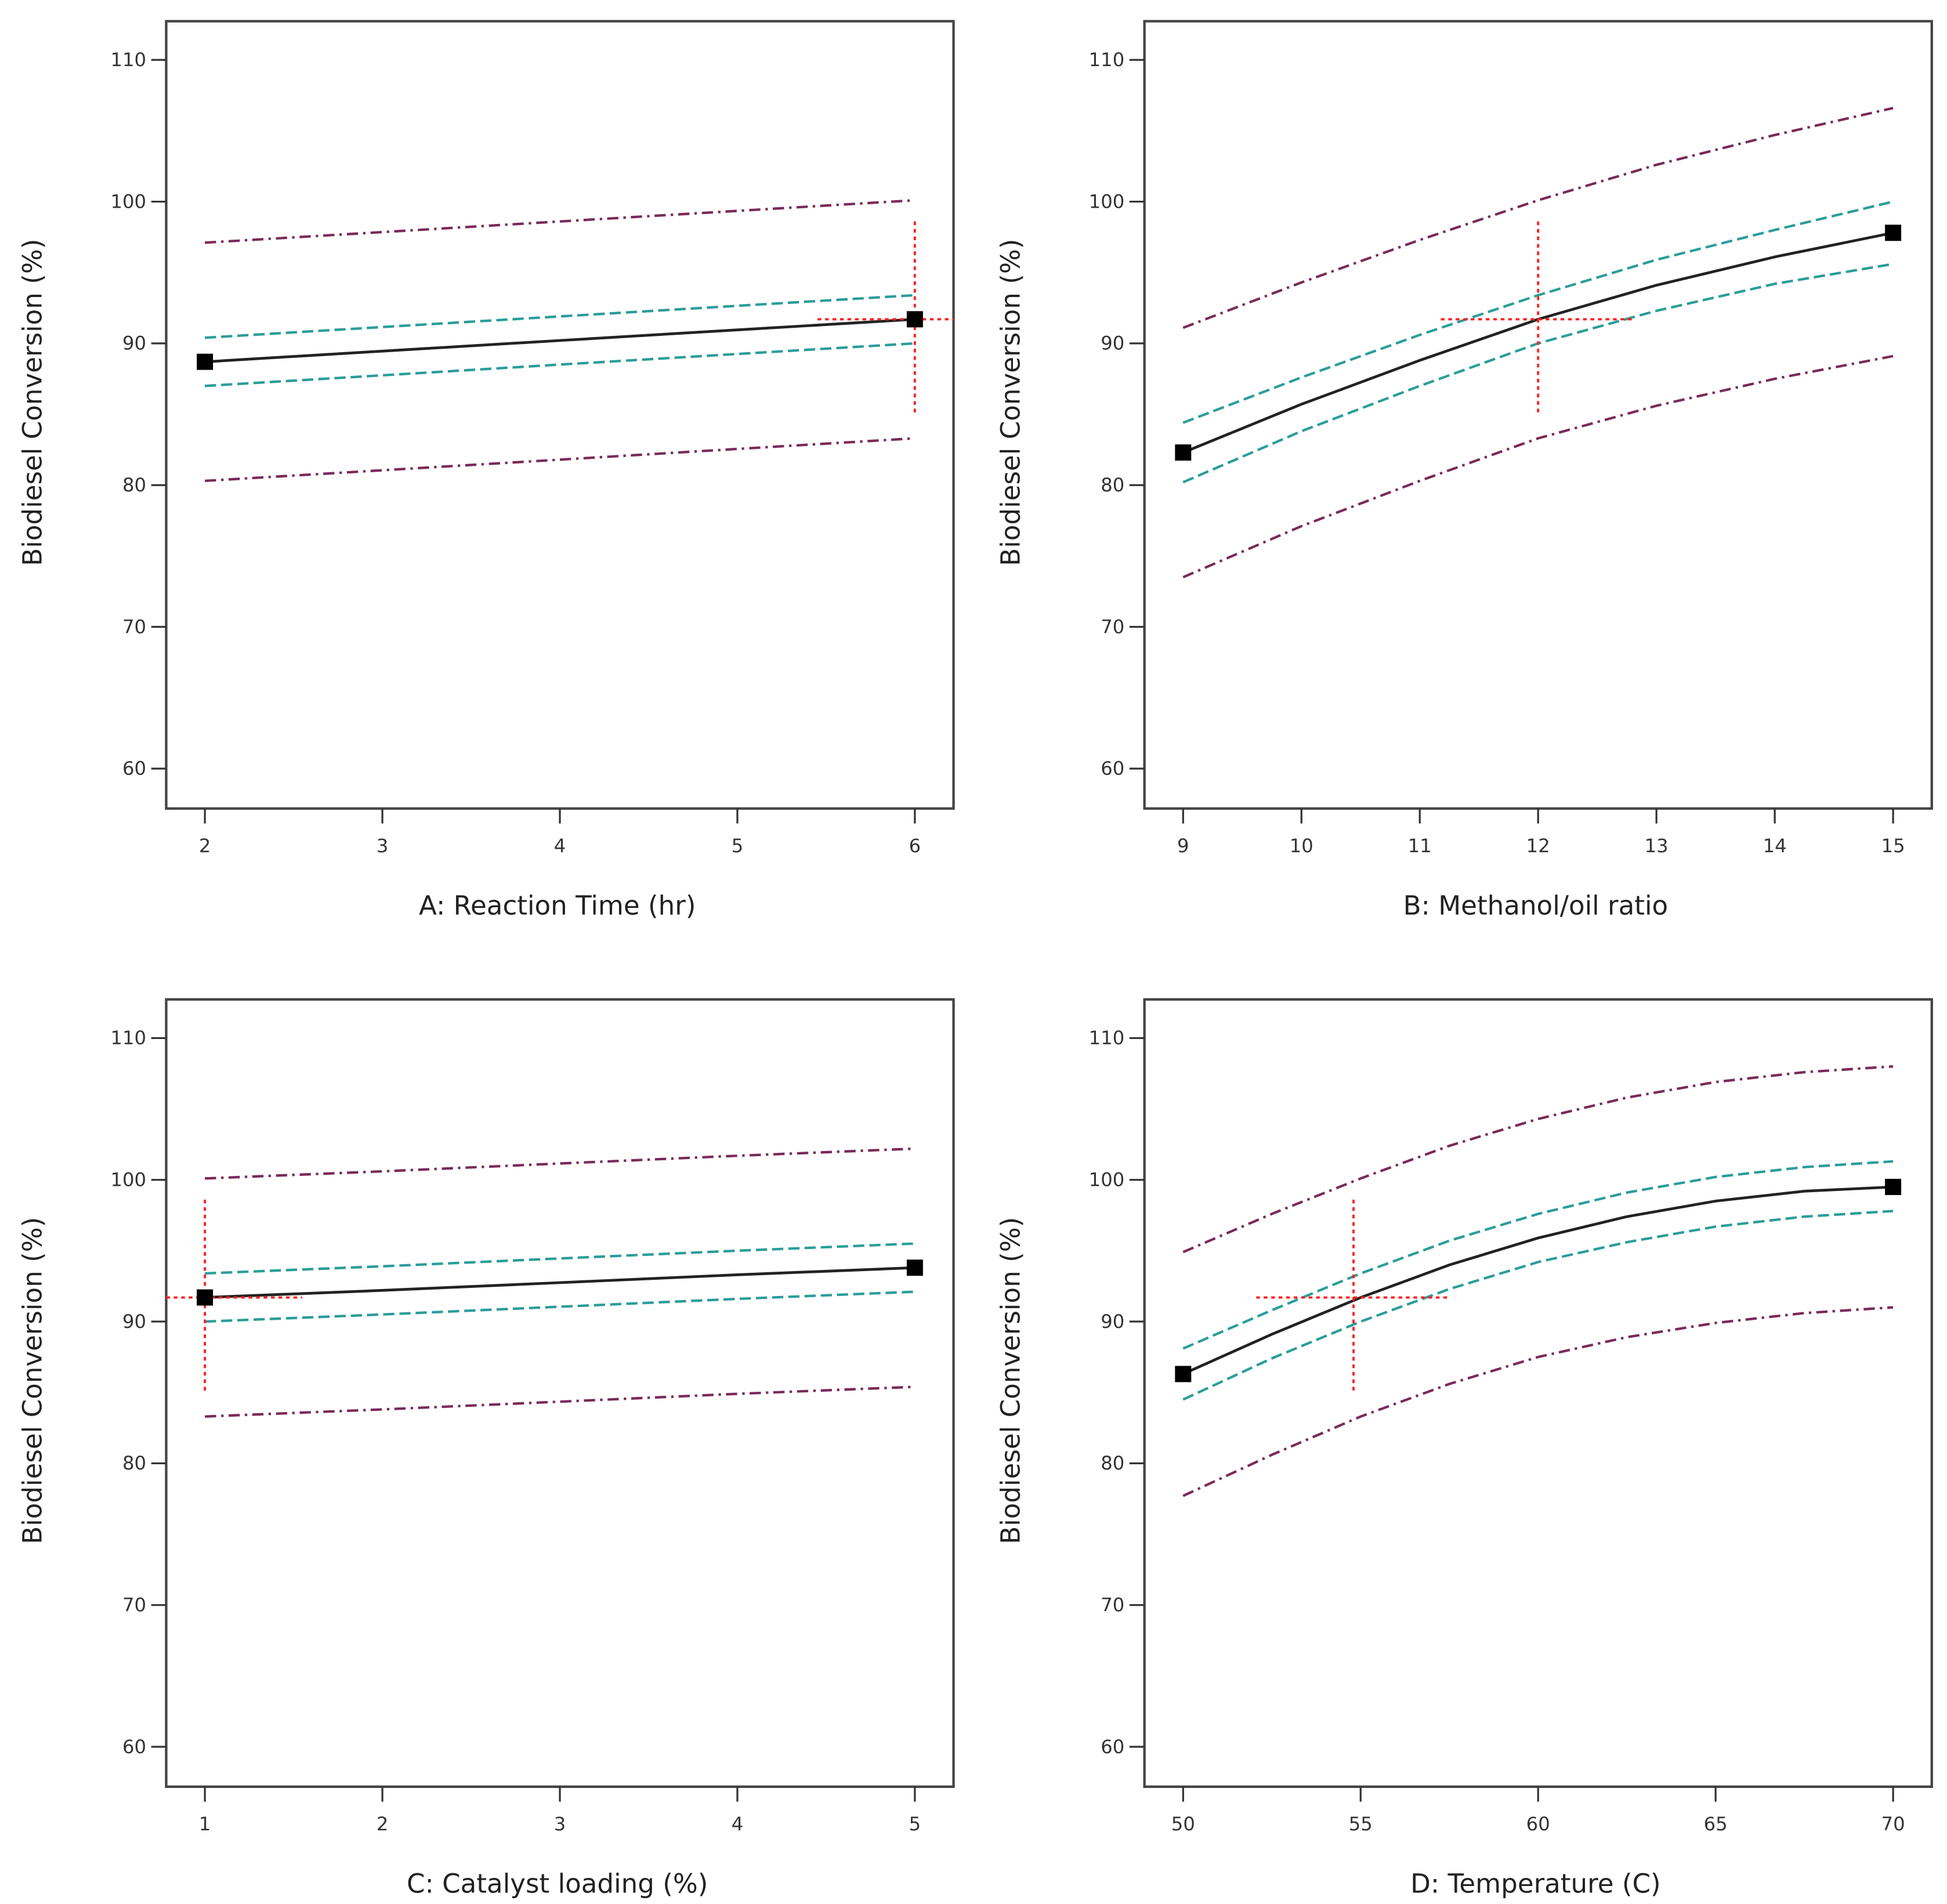 This screenshot has width=1947, height=1904. Describe the element at coordinates (1657, 846) in the screenshot. I see `x-tick-label: 13` at that location.